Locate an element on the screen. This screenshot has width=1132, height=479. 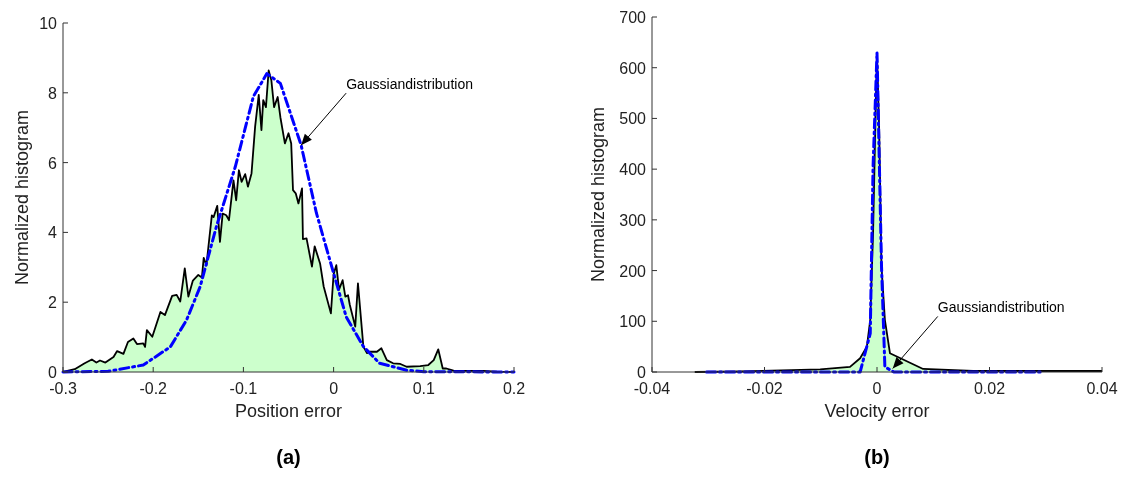
x-tick-label: -0.2 is located at coordinates (153, 388).